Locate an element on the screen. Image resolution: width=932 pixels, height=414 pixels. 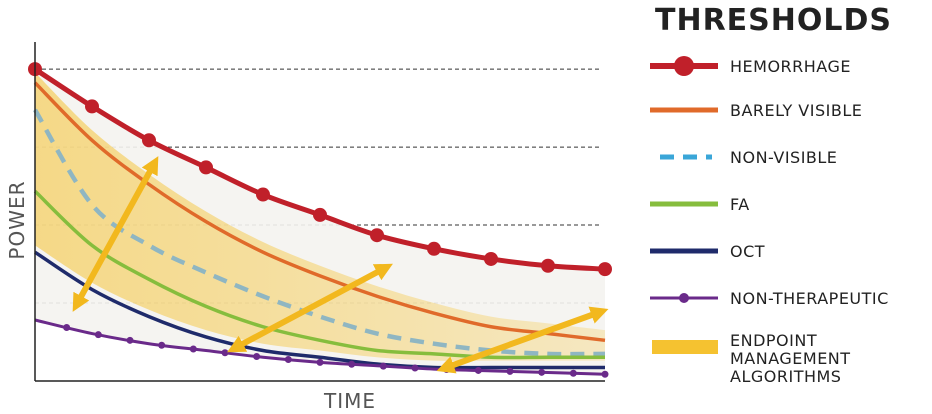
legend-label: ALGORITHMS is located at coordinates (785, 376).